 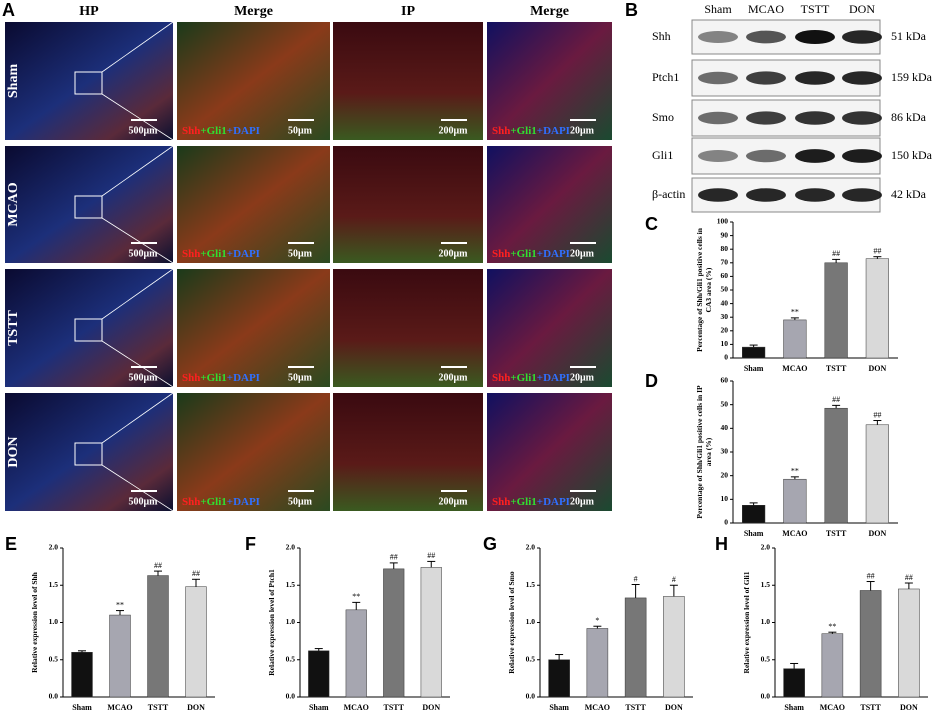 What do you see at coordinates (490, 544) in the screenshot?
I see `panel-label: G` at bounding box center [490, 544].